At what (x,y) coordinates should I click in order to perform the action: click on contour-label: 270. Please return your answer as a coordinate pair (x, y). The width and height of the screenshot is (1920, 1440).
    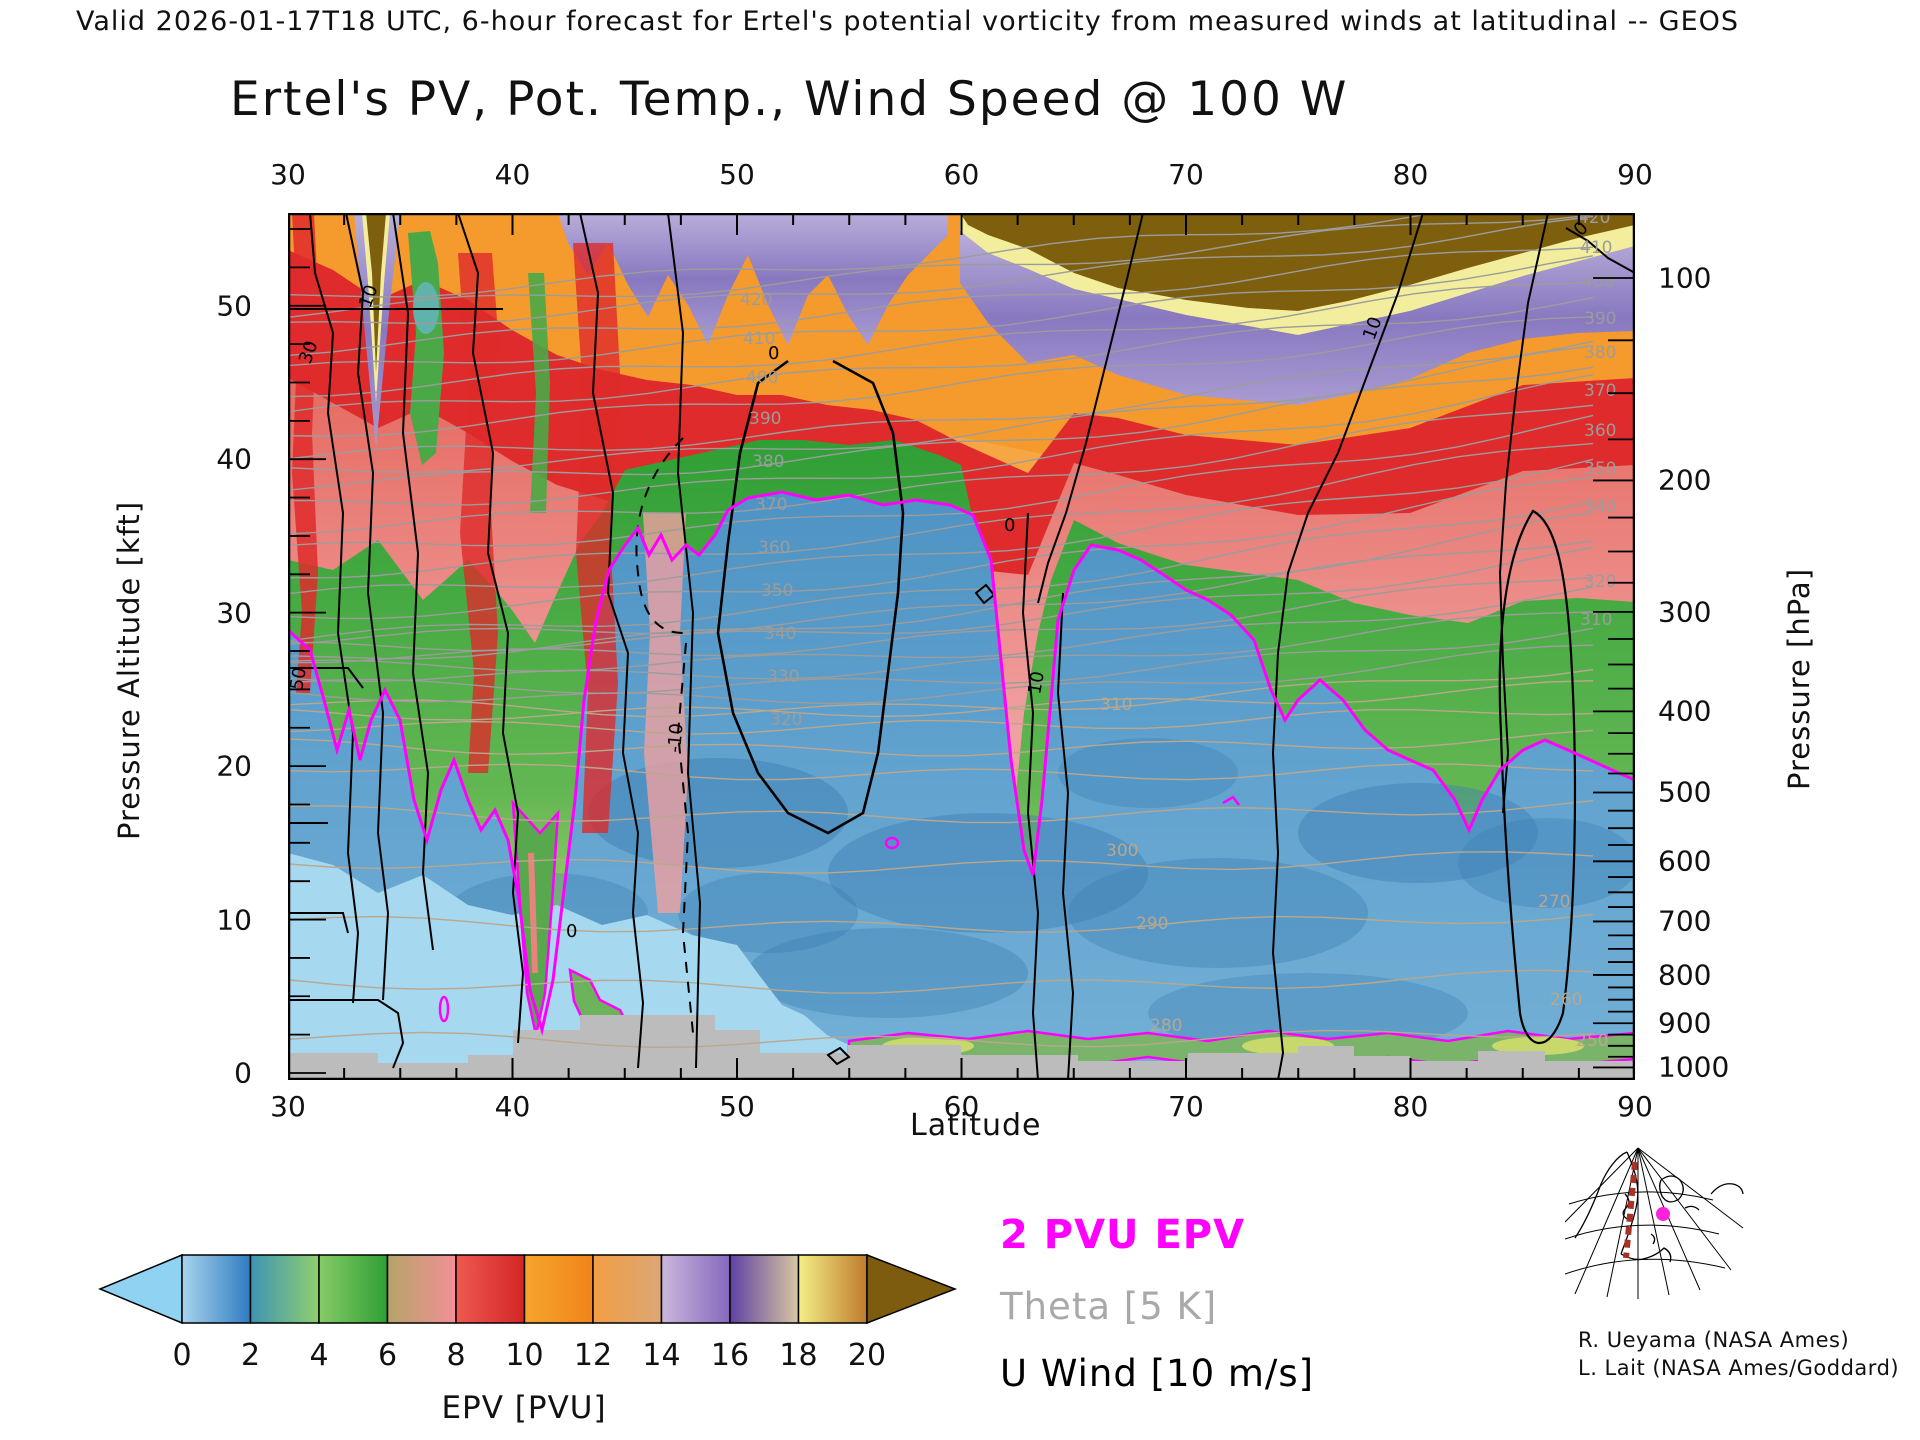
    Looking at the image, I should click on (1554, 902).